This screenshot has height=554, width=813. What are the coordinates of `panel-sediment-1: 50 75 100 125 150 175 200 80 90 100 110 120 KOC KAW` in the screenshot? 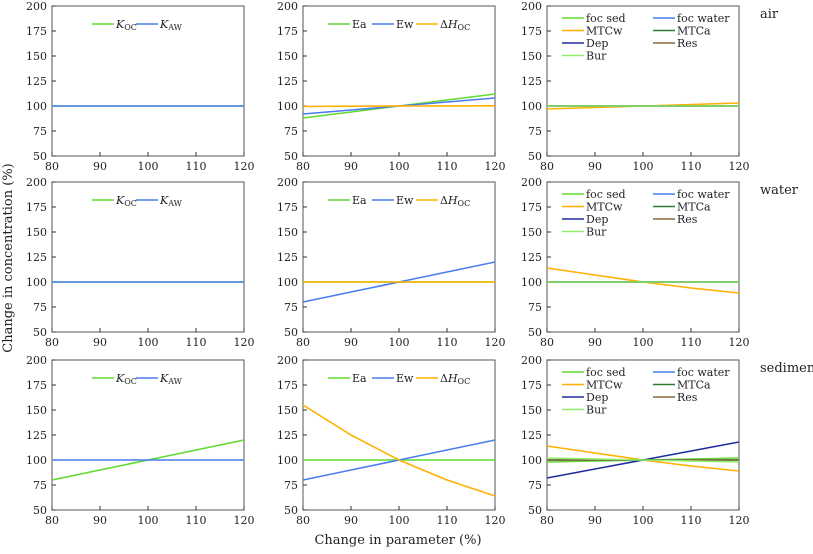 It's located at (140, 440).